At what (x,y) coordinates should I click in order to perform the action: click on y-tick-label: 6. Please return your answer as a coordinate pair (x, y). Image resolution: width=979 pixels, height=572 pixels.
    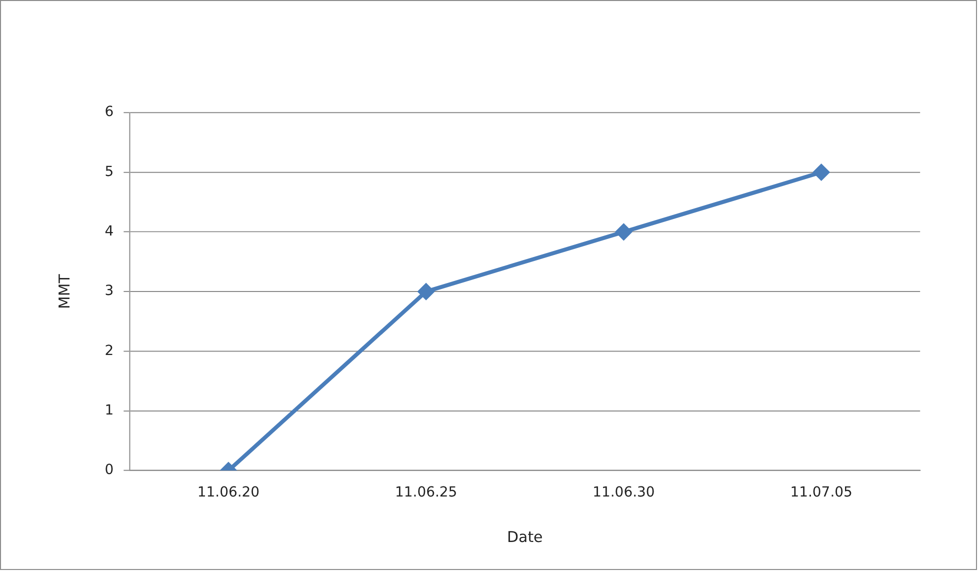
    Looking at the image, I should click on (109, 112).